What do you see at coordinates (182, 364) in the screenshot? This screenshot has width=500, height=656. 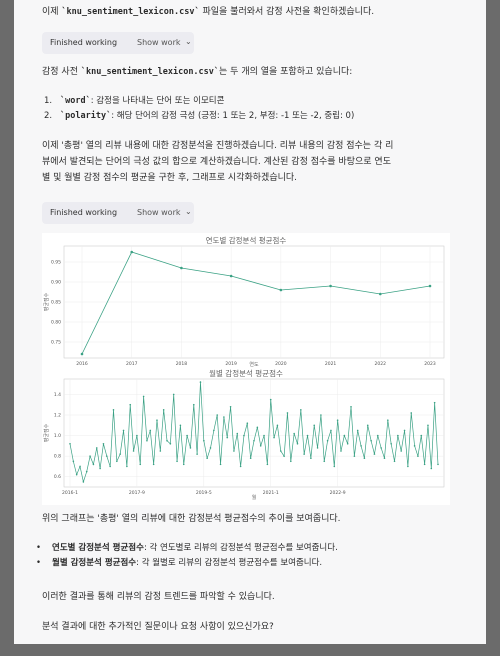 I see `x-tick-label: 2018` at bounding box center [182, 364].